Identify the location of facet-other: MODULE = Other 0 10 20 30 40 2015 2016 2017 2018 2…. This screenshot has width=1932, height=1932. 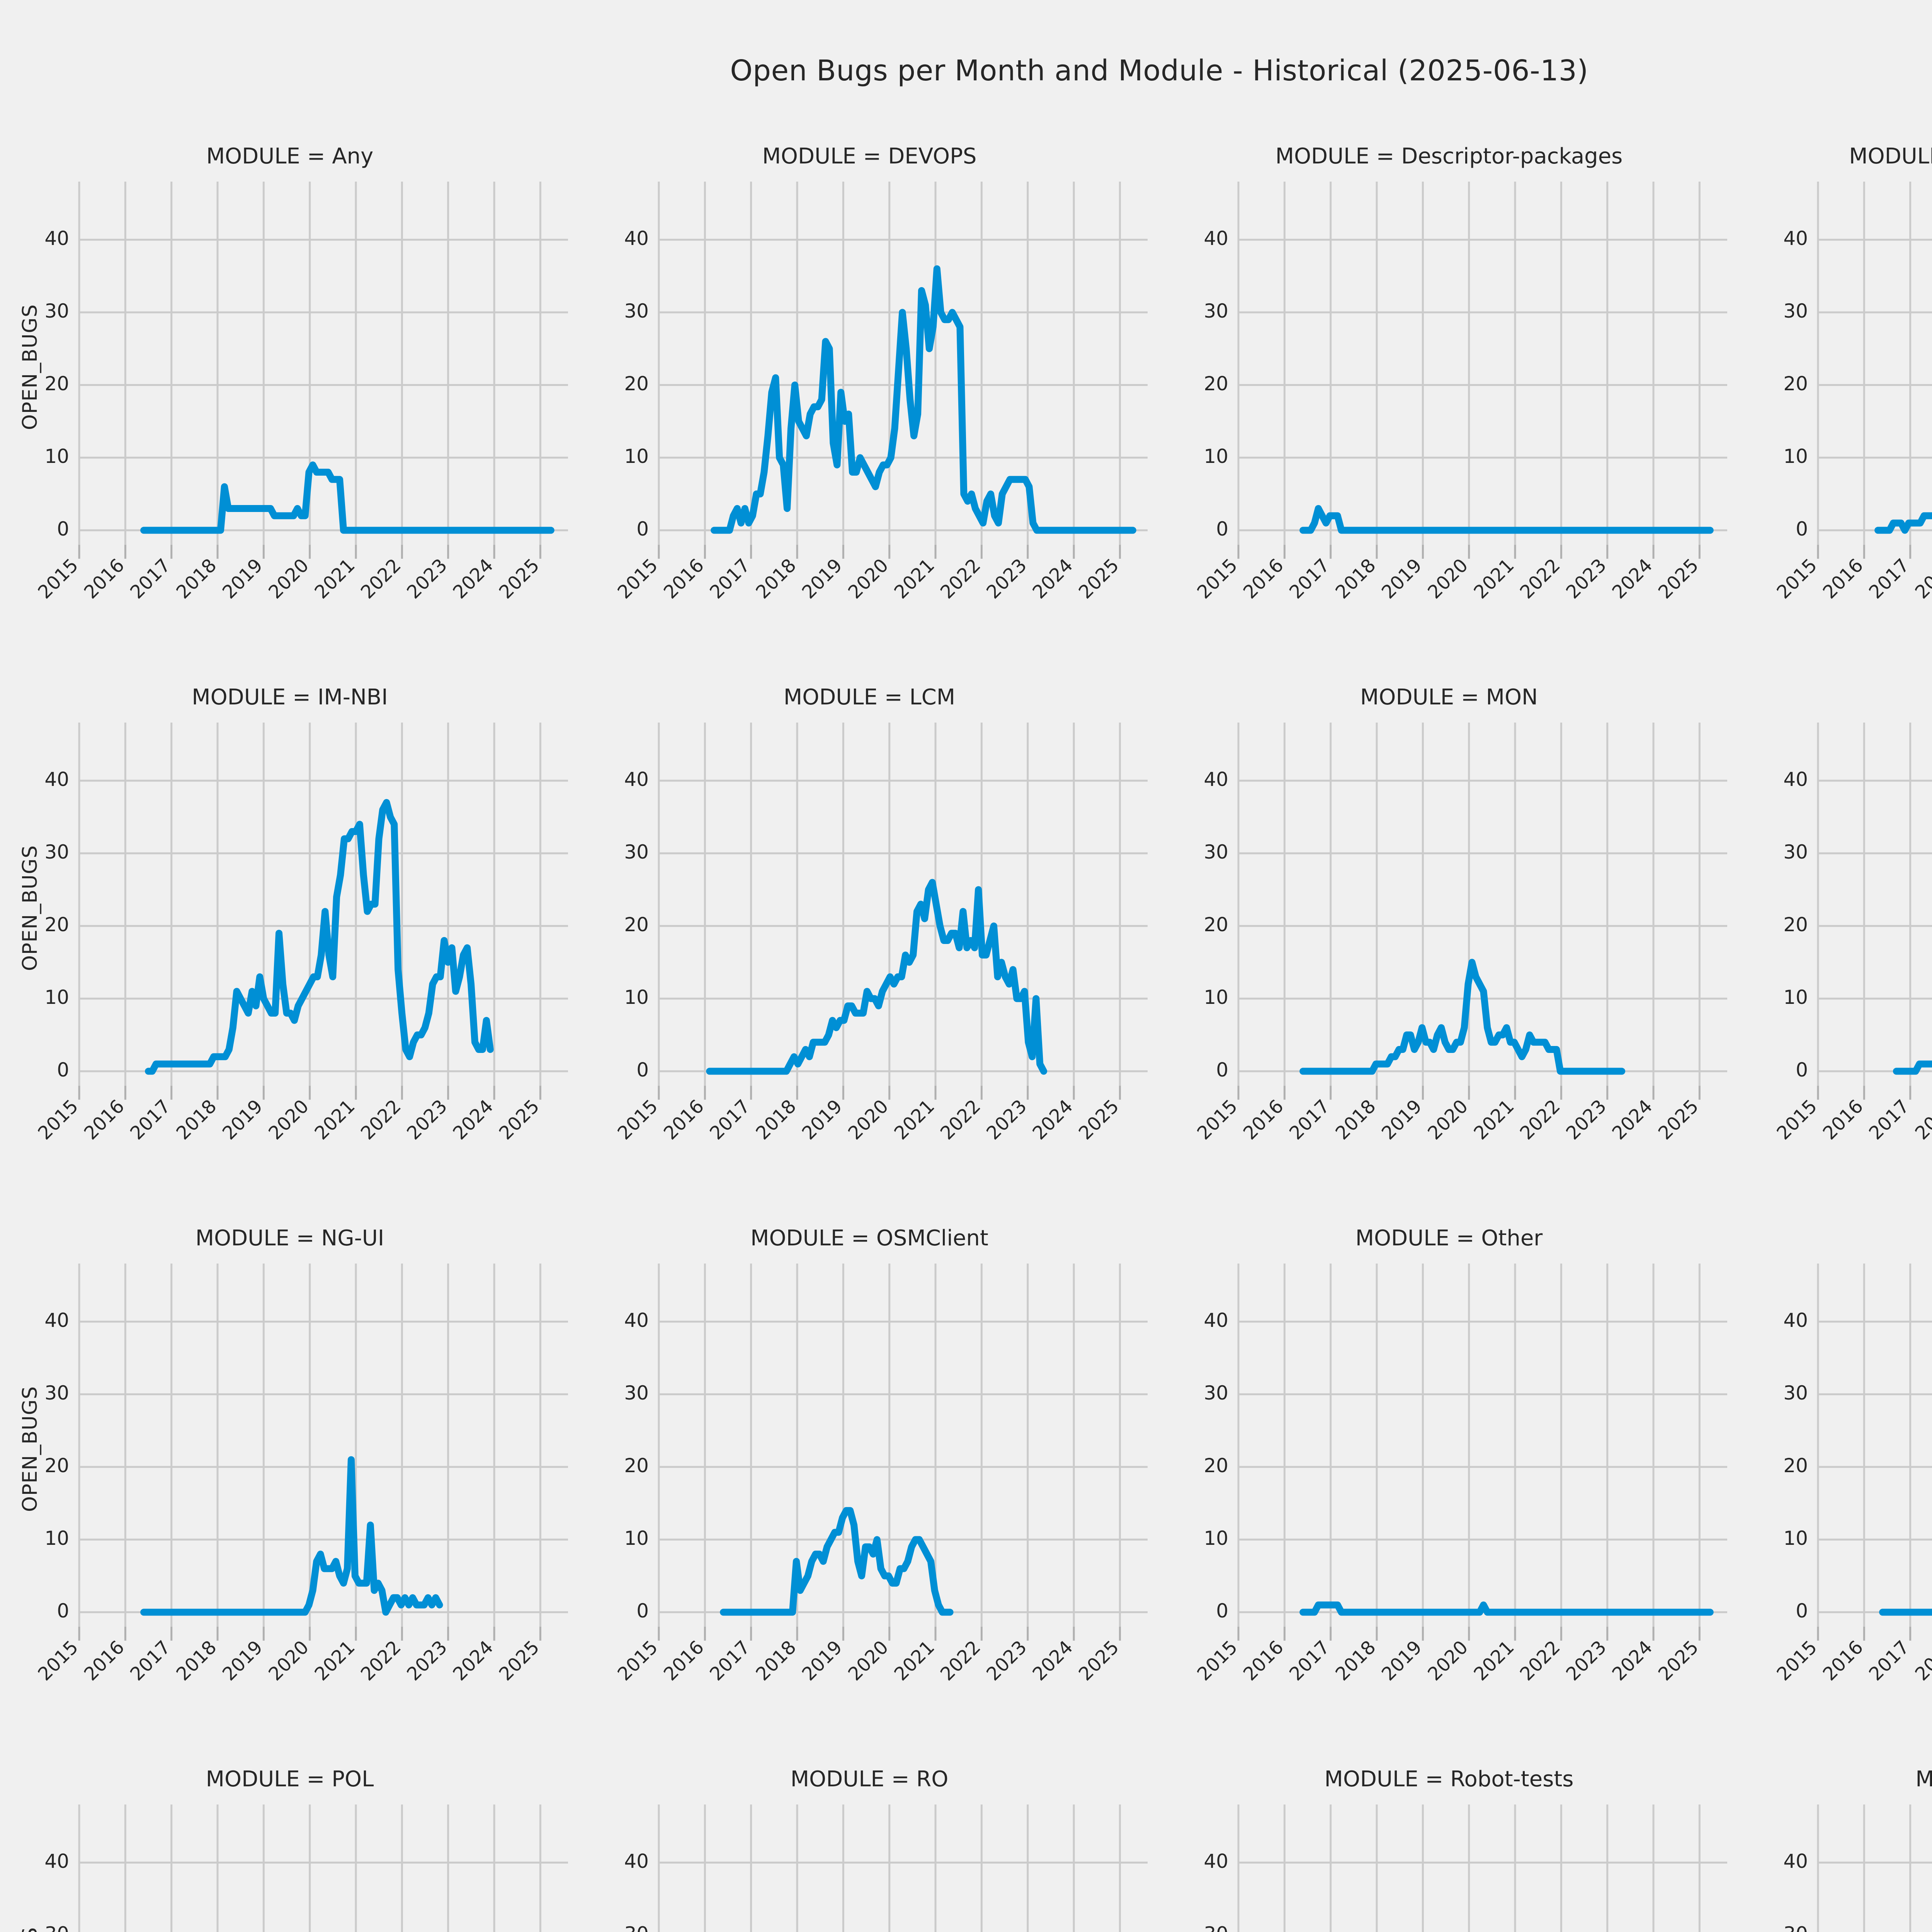
(1449, 1480).